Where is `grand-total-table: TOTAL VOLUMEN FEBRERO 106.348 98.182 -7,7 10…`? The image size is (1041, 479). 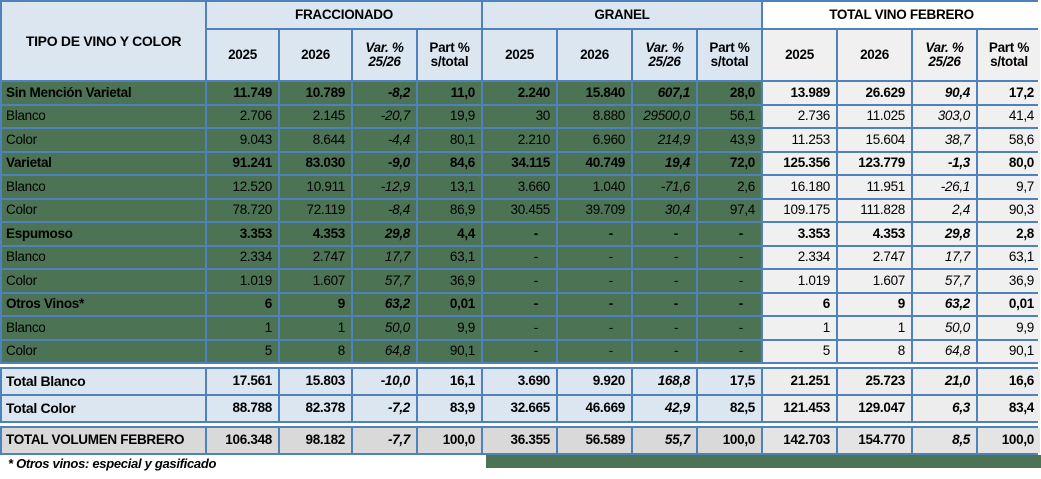
grand-total-table: TOTAL VOLUMEN FEBRERO 106.348 98.182 -7,7 10… is located at coordinates (520, 440).